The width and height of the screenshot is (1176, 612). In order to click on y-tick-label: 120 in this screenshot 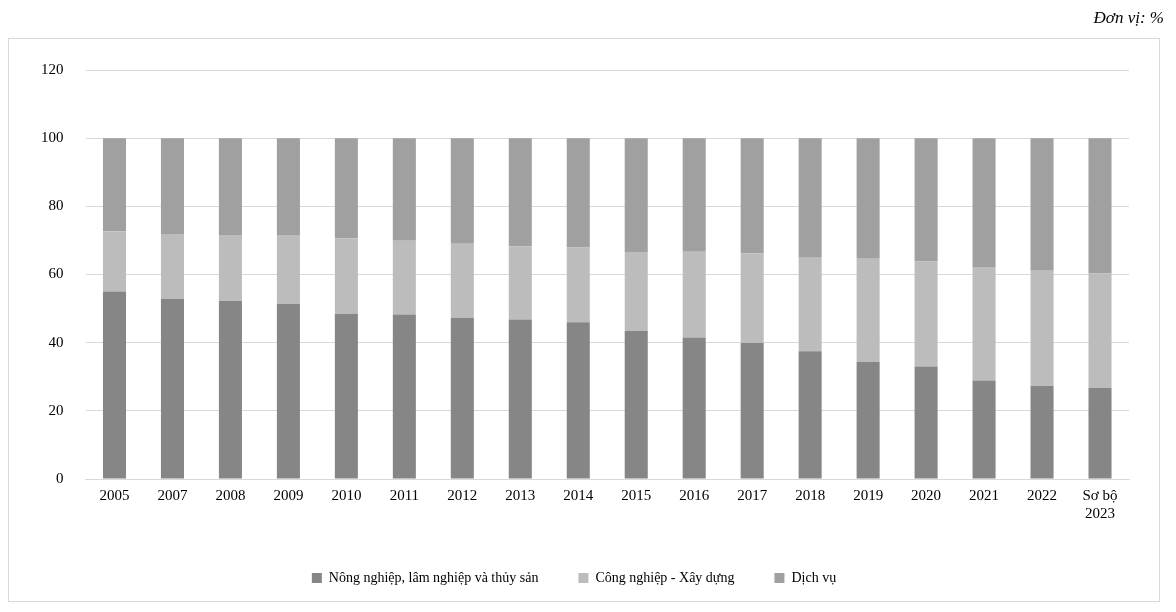, I will do `click(52, 68)`.